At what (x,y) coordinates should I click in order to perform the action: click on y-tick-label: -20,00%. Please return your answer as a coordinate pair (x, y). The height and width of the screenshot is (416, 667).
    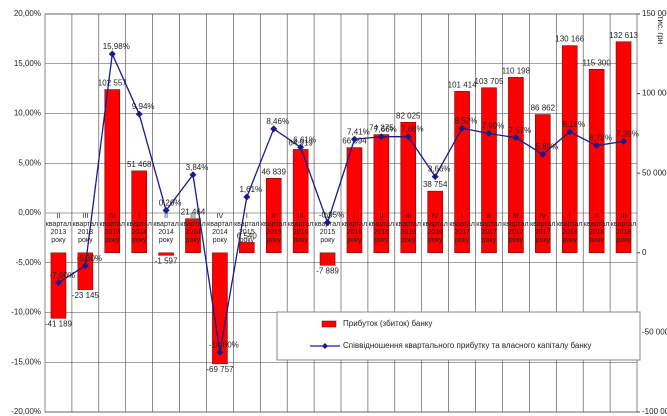
    Looking at the image, I should click on (26, 411).